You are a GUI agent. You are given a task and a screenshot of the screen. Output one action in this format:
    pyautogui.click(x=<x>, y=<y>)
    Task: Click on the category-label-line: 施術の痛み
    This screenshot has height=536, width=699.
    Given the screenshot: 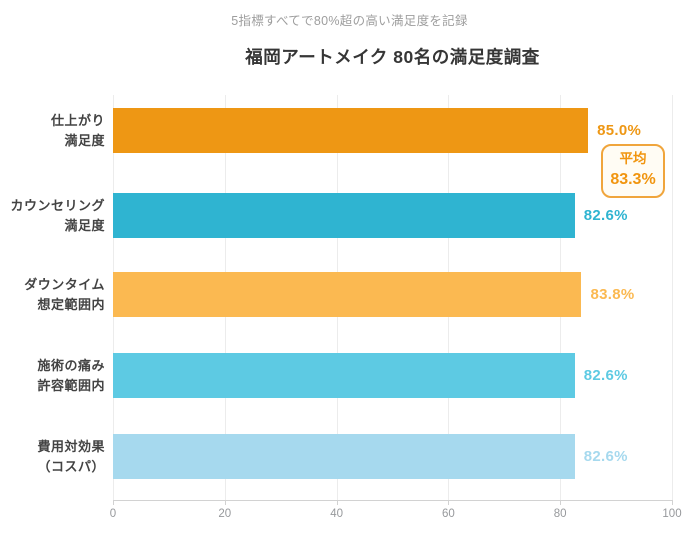 What is the action you would take?
    pyautogui.click(x=71, y=365)
    